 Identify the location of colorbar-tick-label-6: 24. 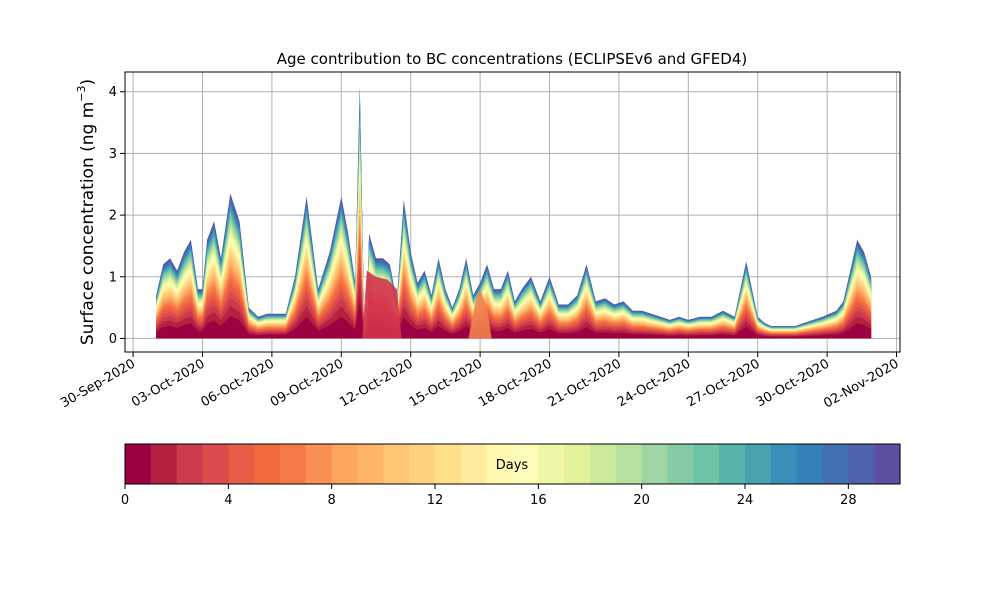
(745, 500).